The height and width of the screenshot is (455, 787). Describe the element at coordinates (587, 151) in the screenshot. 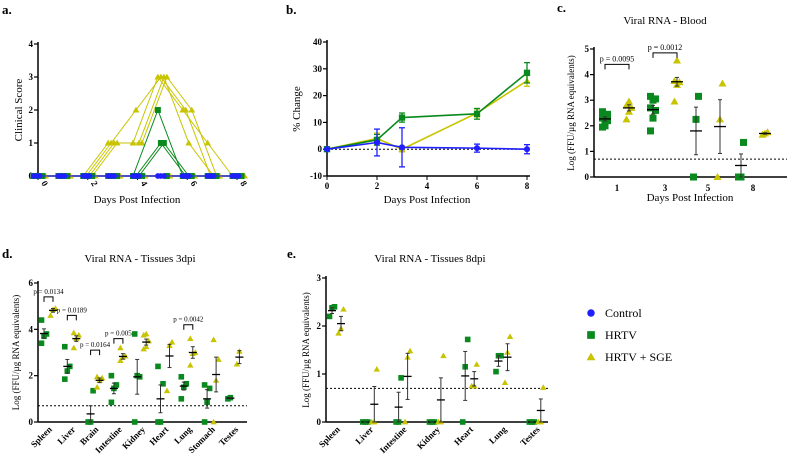

I see `y-tick-label: 1` at that location.